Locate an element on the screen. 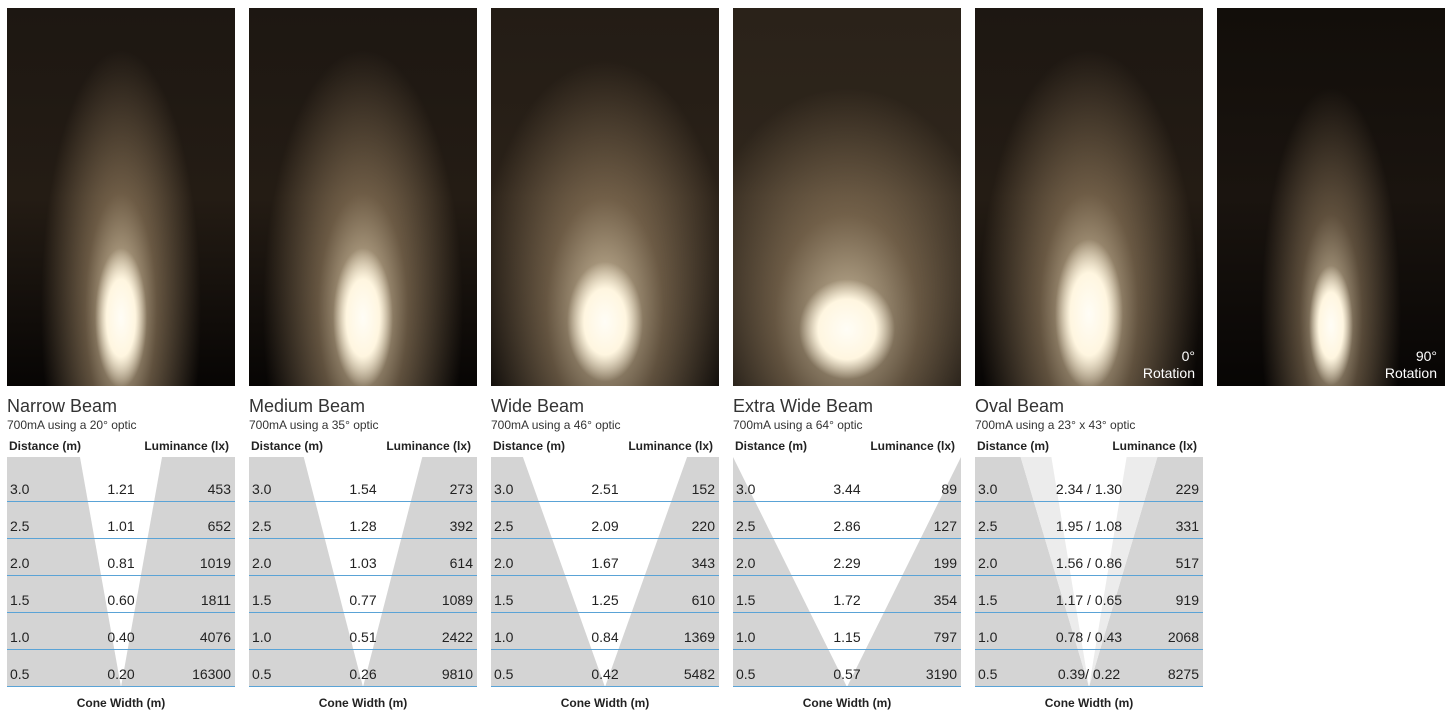  cone-width-cell: 0.78 / 0.43 is located at coordinates (1089, 637).